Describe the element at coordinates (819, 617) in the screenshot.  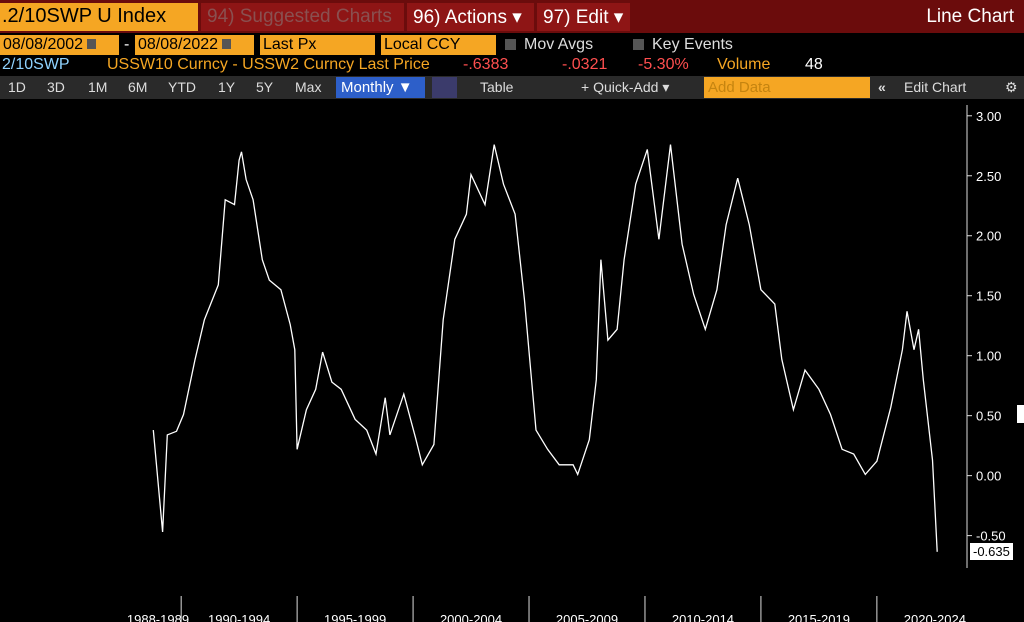
I see `x-tick-label: 2015-2019` at that location.